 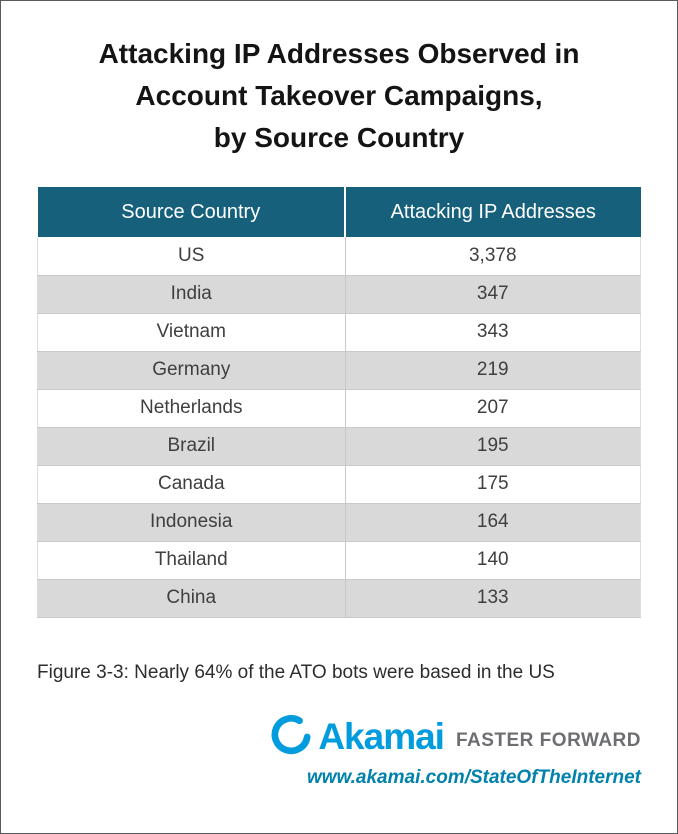 I want to click on source-country-cell: Netherlands, so click(x=191, y=408).